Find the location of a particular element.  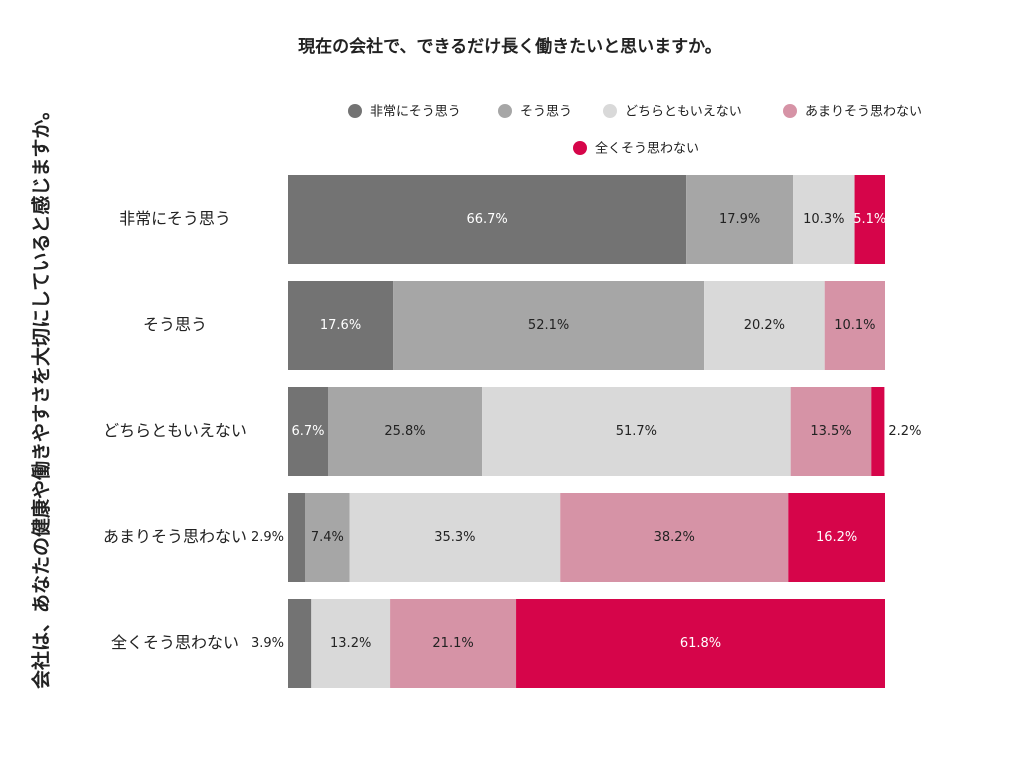

value-label: 66.7% is located at coordinates (486, 219).